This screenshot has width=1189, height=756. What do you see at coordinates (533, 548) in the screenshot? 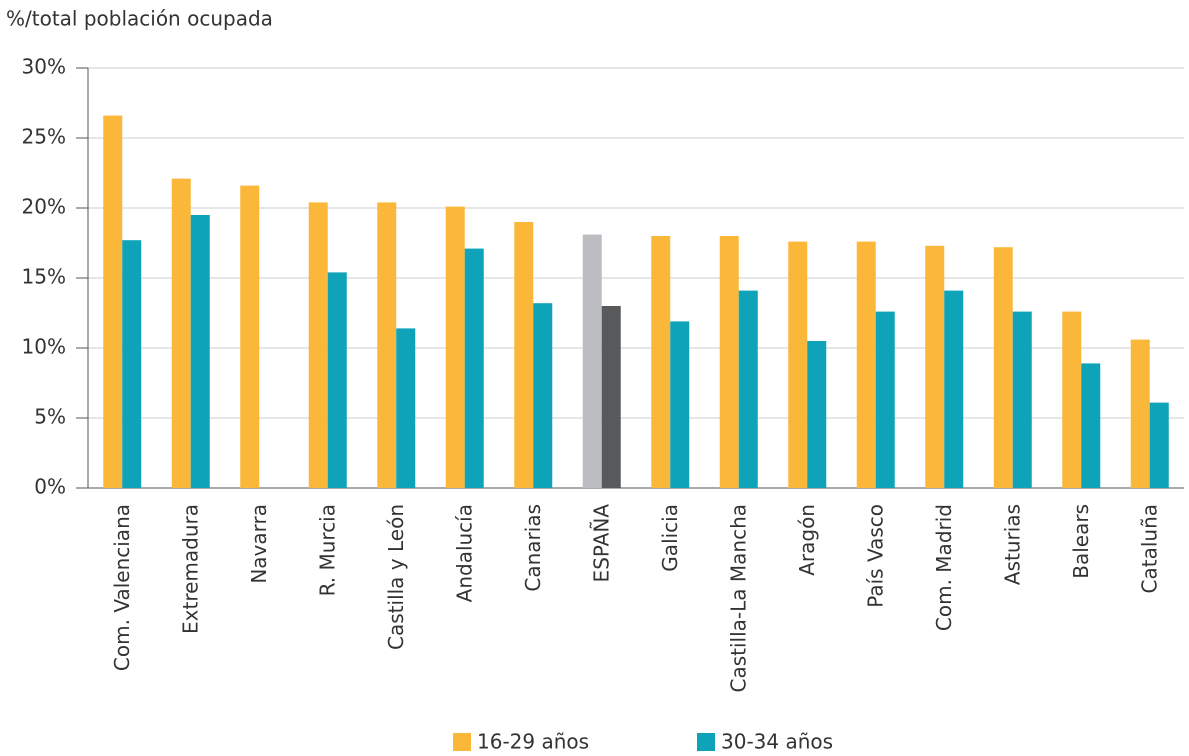
I see `x-tick-label: Canarias` at bounding box center [533, 548].